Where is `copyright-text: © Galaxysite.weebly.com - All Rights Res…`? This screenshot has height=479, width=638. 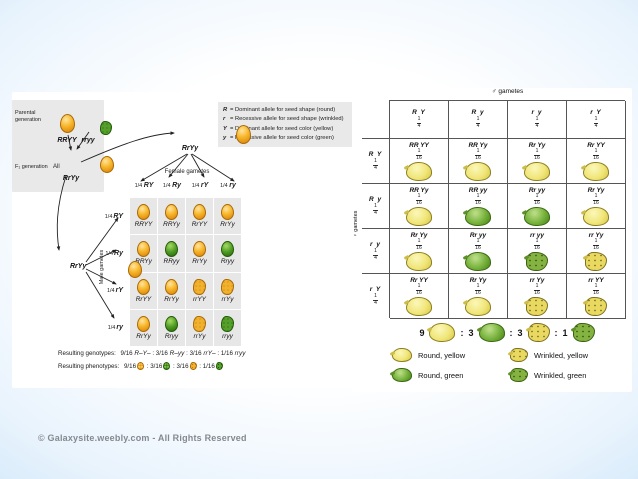
copyright-text: © Galaxysite.weebly.com - All Rights Res… is located at coordinates (142, 438).